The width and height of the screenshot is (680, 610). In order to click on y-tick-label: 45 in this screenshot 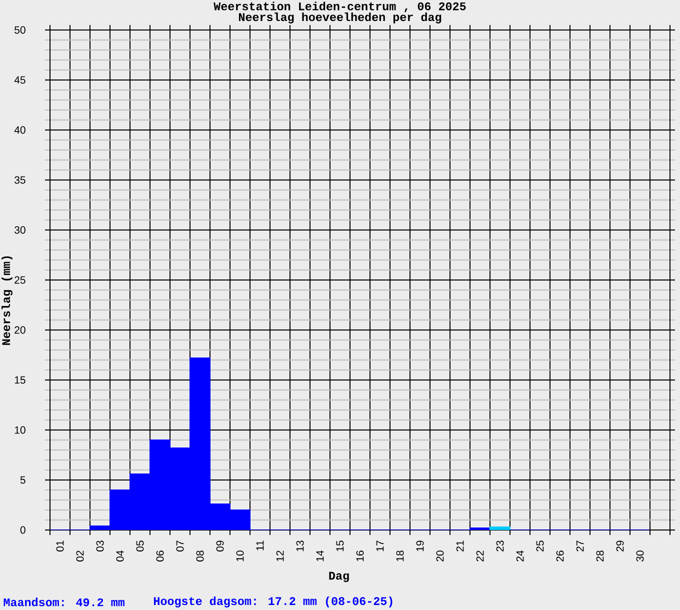, I will do `click(20, 80)`.